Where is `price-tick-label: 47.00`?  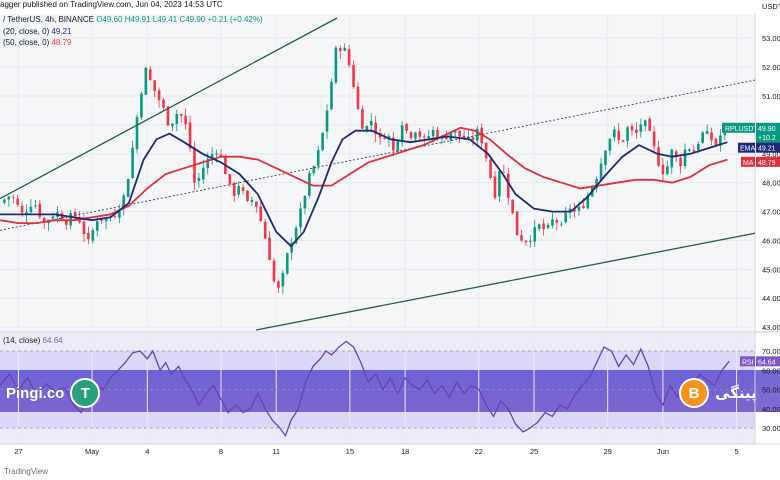 price-tick-label: 47.00 is located at coordinates (771, 212).